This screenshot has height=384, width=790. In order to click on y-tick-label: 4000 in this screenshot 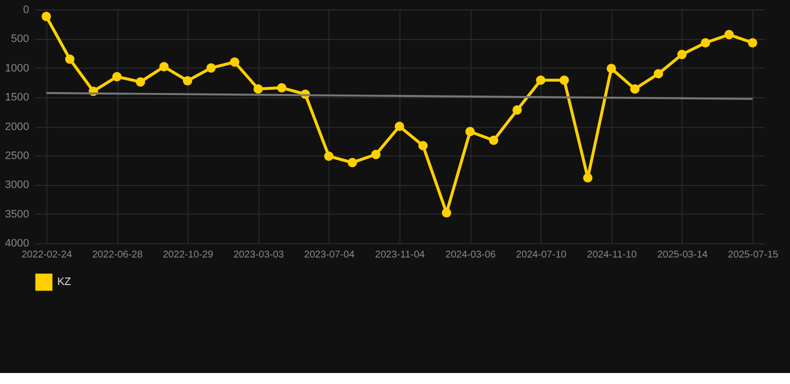, I will do `click(17, 244)`.